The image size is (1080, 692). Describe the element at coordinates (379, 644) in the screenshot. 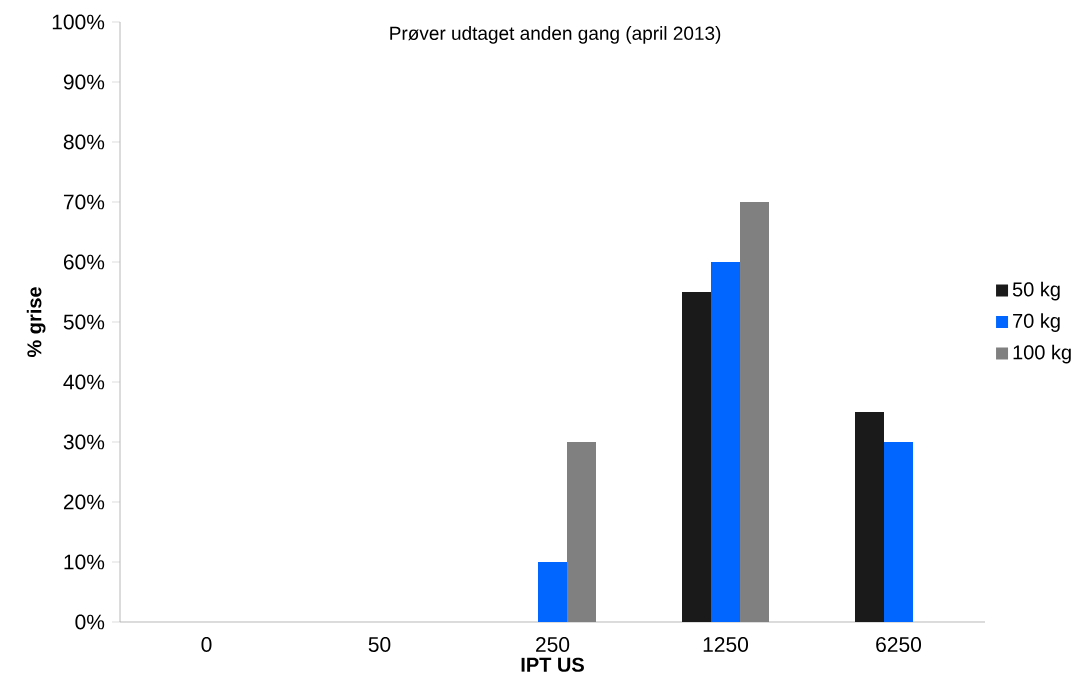

I see `x-tick-label: 50` at that location.